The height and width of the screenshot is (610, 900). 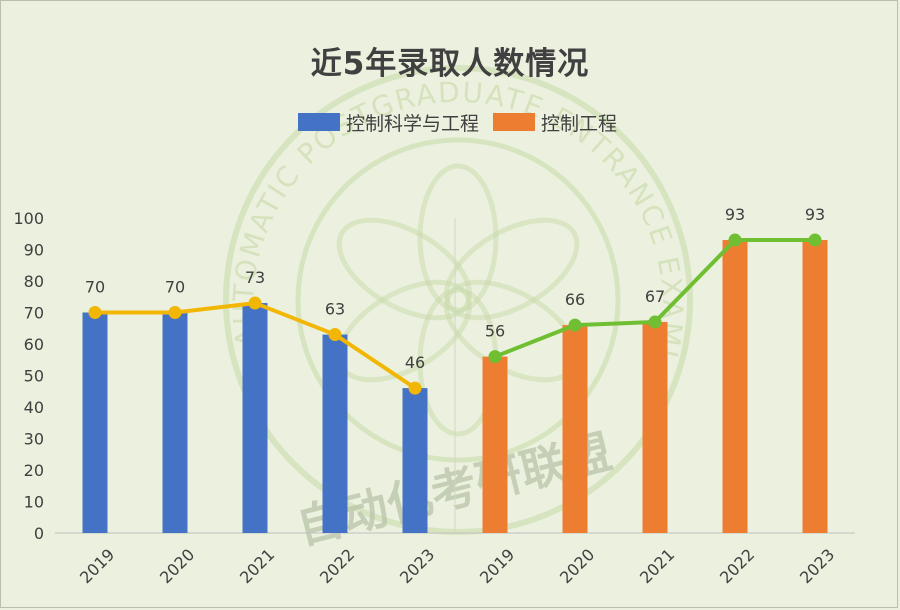 I want to click on data-label-series-1: 46, so click(x=415, y=362).